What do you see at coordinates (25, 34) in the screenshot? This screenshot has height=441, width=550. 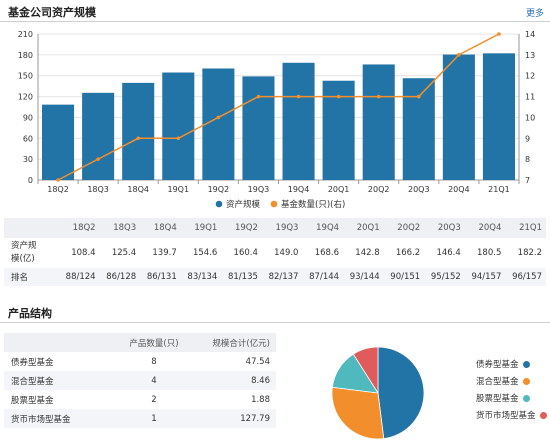 I see `y-left-tick-label: 210` at bounding box center [25, 34].